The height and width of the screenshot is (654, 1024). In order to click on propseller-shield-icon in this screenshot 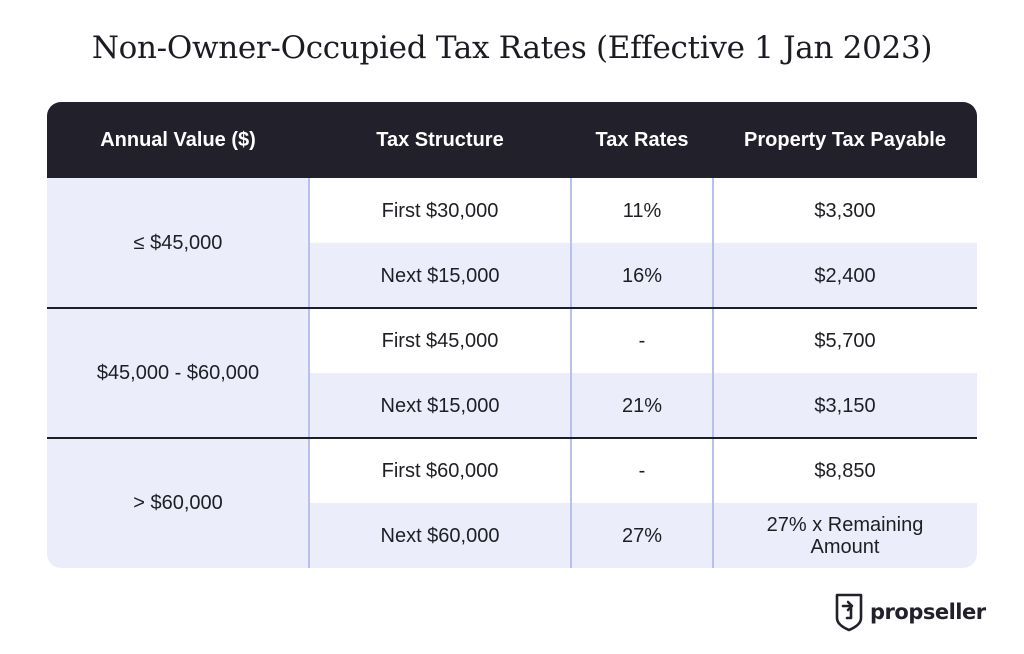, I will do `click(849, 612)`.